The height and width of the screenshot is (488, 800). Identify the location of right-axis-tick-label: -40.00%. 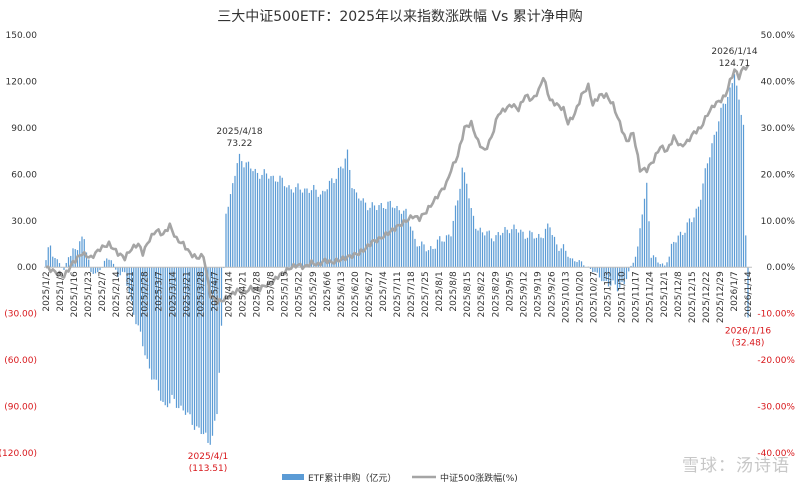
(776, 454).